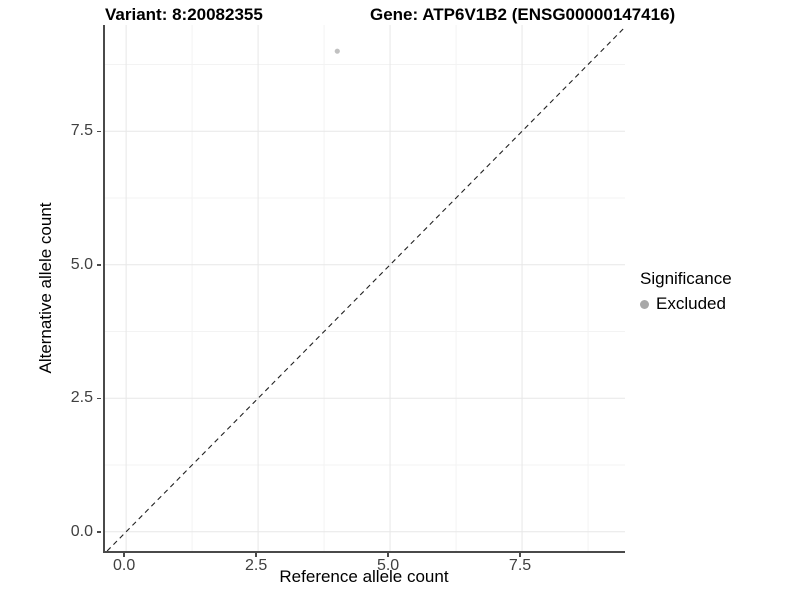  I want to click on x-axis-tick-label: 7.5, so click(520, 565).